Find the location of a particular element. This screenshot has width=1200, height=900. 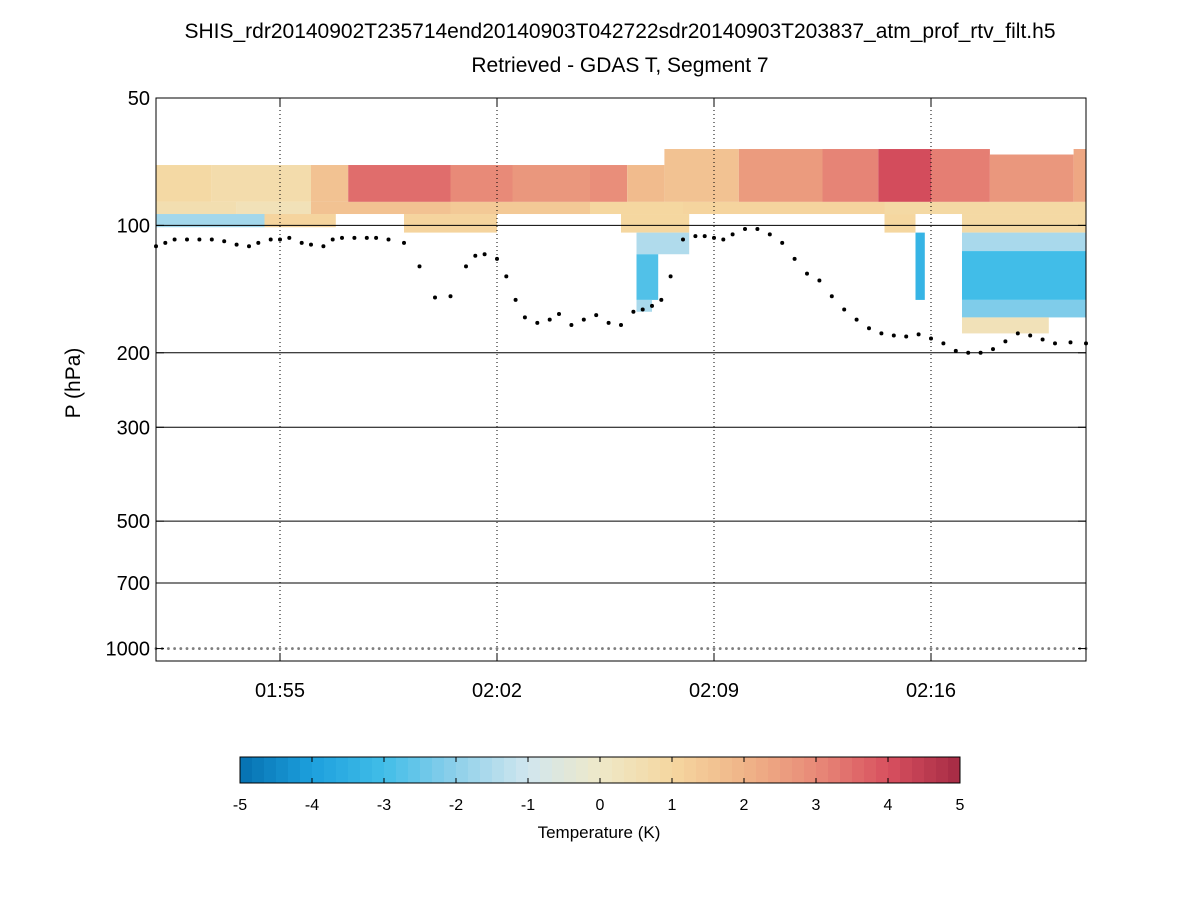

colorbar-tick-label: -5 is located at coordinates (240, 805).